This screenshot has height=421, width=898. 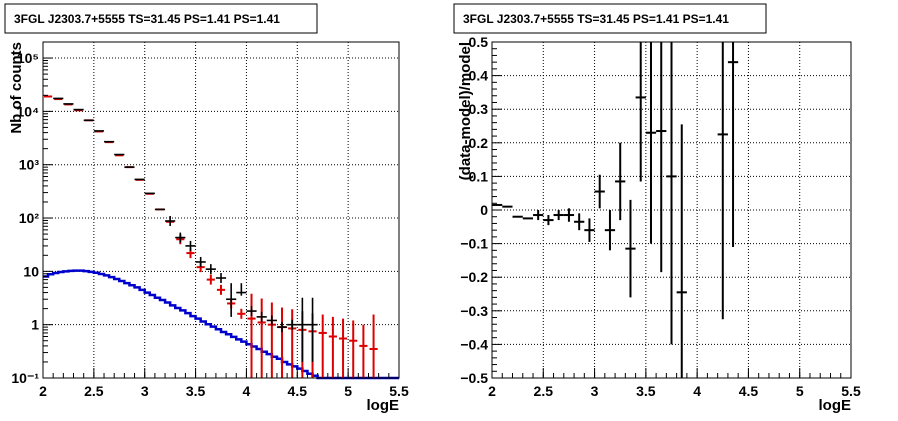 I want to click on left-x-tick-label: 5.5, so click(x=399, y=391).